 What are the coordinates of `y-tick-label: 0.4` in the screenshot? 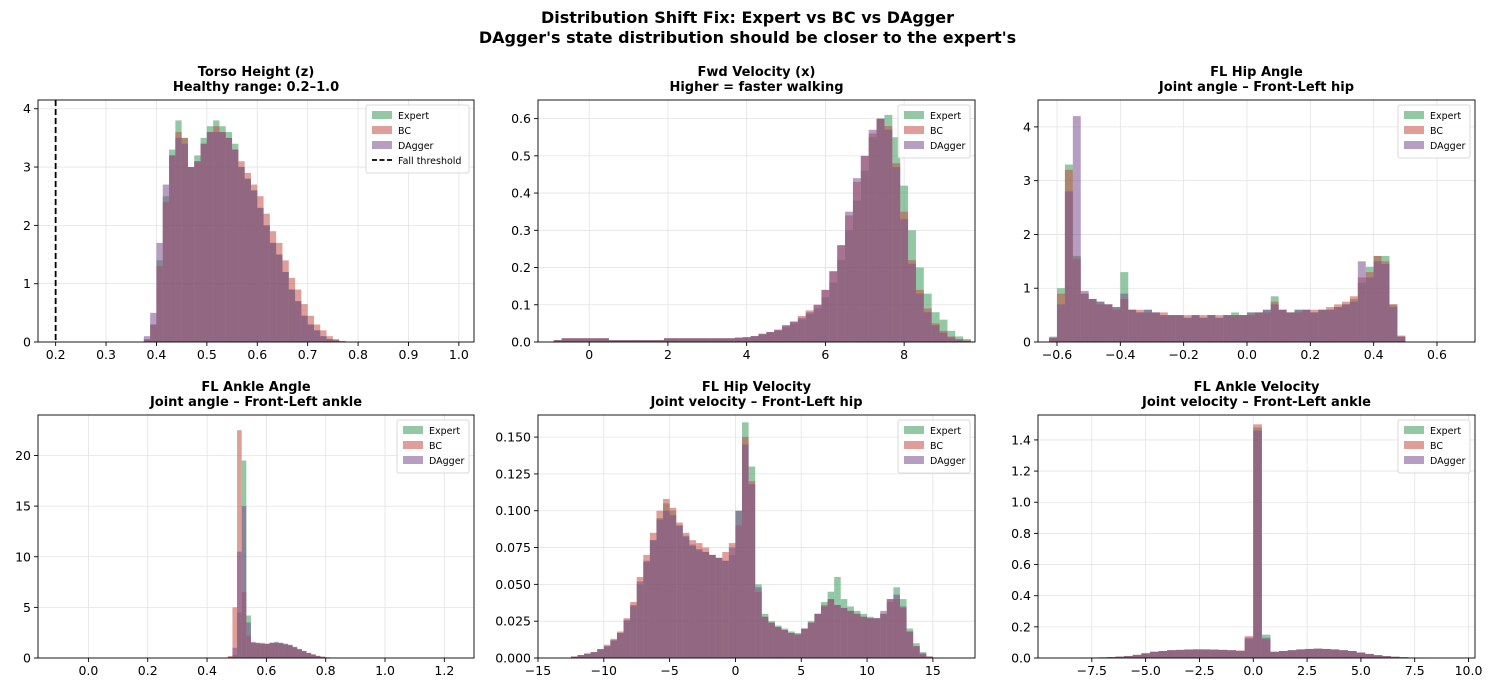 It's located at (1021, 595).